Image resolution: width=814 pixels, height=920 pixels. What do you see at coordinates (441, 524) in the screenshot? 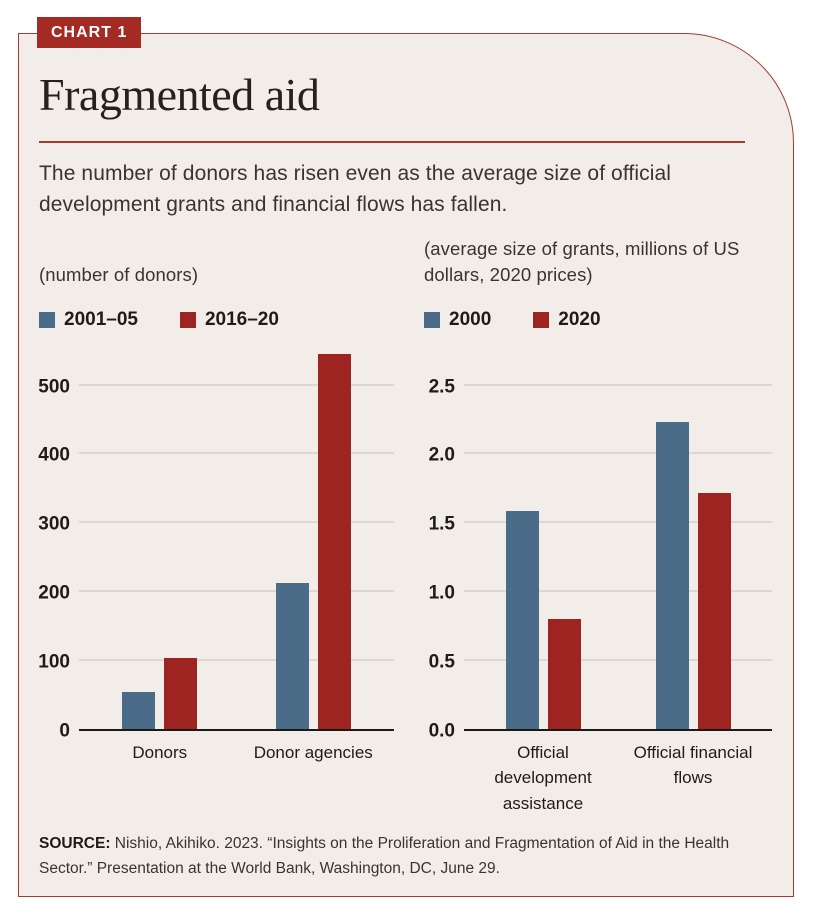
I see `y-tick-label: 1.5` at bounding box center [441, 524].